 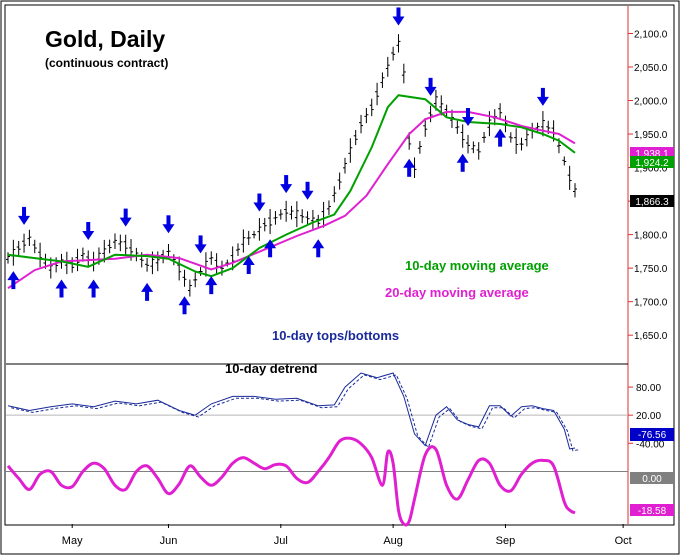 What do you see at coordinates (651, 303) in the screenshot?
I see `price-tick-label: 1,700.0` at bounding box center [651, 303].